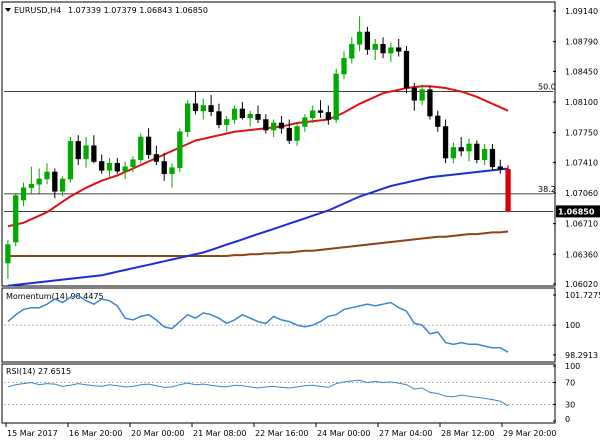 The width and height of the screenshot is (600, 443). Describe the element at coordinates (529, 433) in the screenshot. I see `time-tick-label: 29 Mar 20:00` at that location.